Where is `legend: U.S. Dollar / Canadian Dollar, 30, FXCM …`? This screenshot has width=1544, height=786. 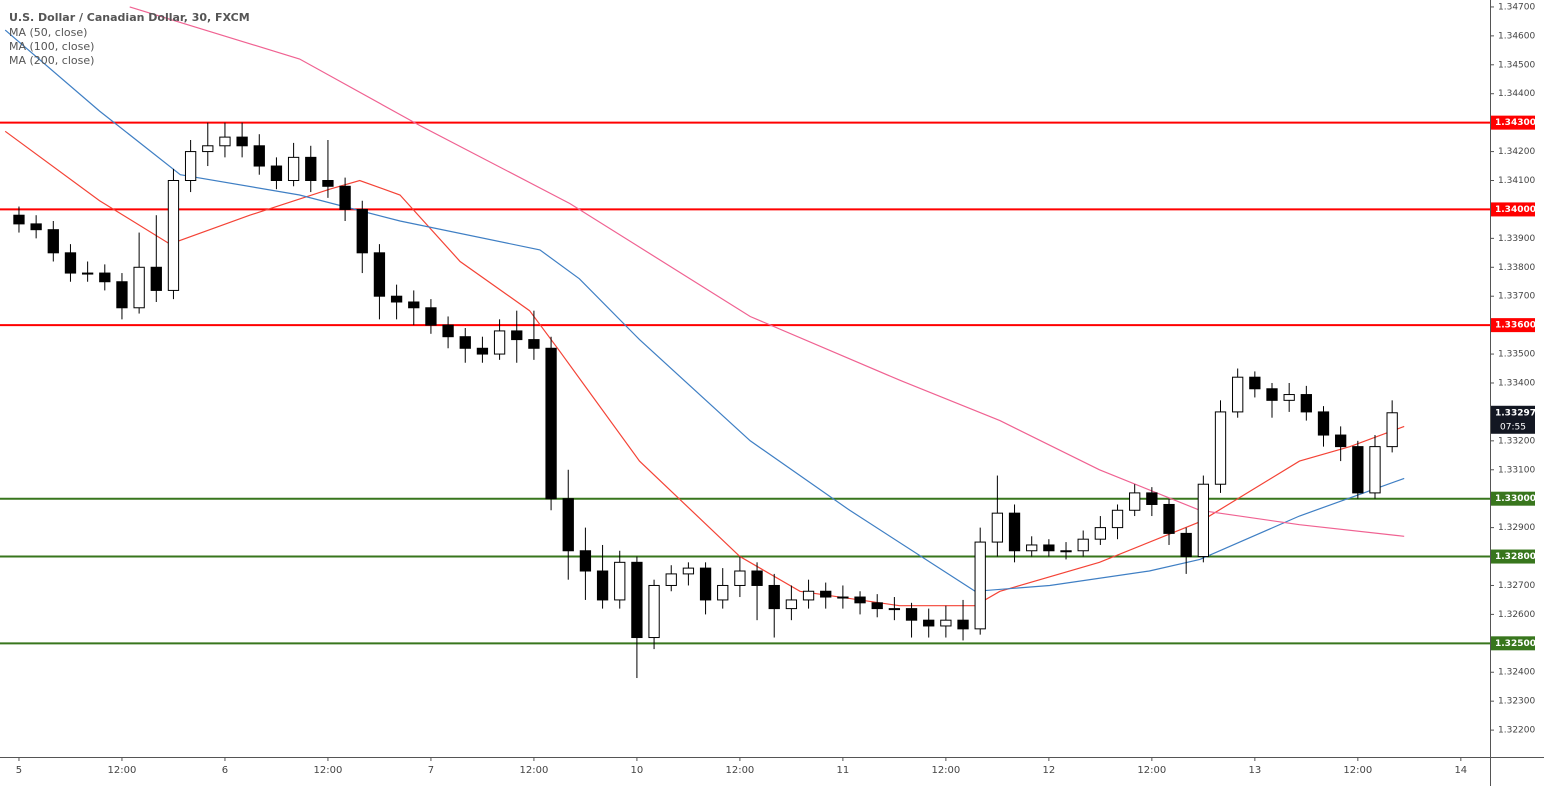 legend: U.S. Dollar / Canadian Dollar, 30, FXCM … is located at coordinates (129, 39).